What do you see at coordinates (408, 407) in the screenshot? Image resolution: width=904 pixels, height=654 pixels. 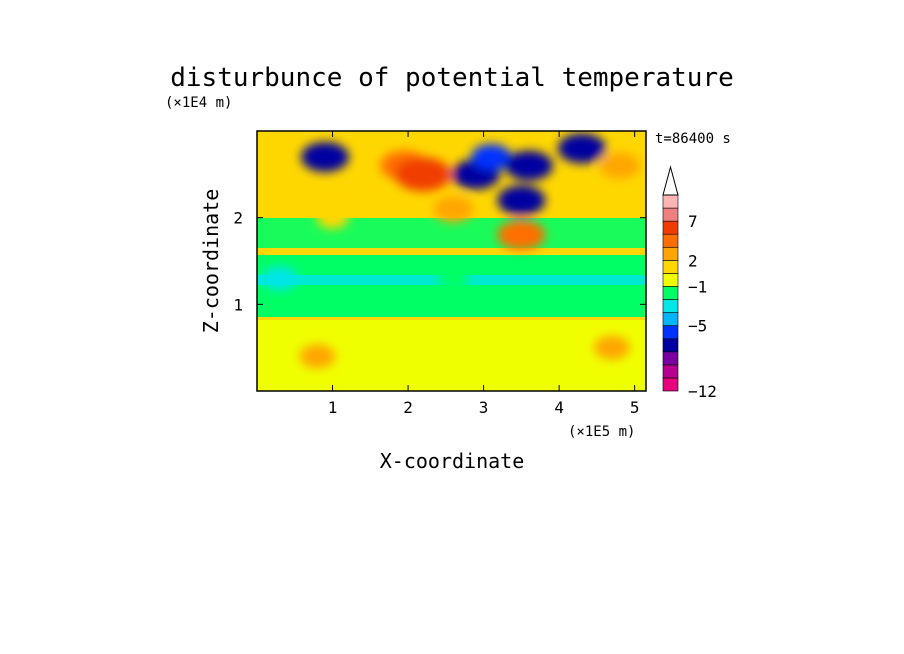 I see `x-tick-label: 2` at bounding box center [408, 407].